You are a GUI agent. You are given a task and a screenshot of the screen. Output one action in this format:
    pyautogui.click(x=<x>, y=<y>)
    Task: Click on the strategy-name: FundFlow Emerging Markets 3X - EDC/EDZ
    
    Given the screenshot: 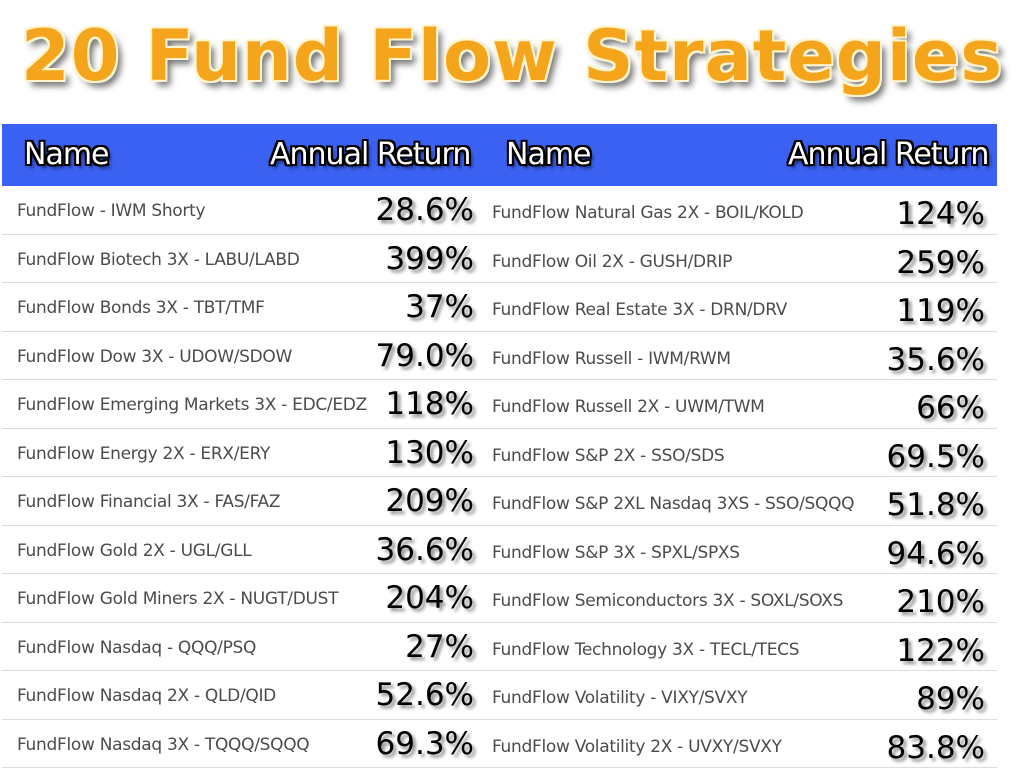 What is the action you would take?
    pyautogui.click(x=192, y=405)
    